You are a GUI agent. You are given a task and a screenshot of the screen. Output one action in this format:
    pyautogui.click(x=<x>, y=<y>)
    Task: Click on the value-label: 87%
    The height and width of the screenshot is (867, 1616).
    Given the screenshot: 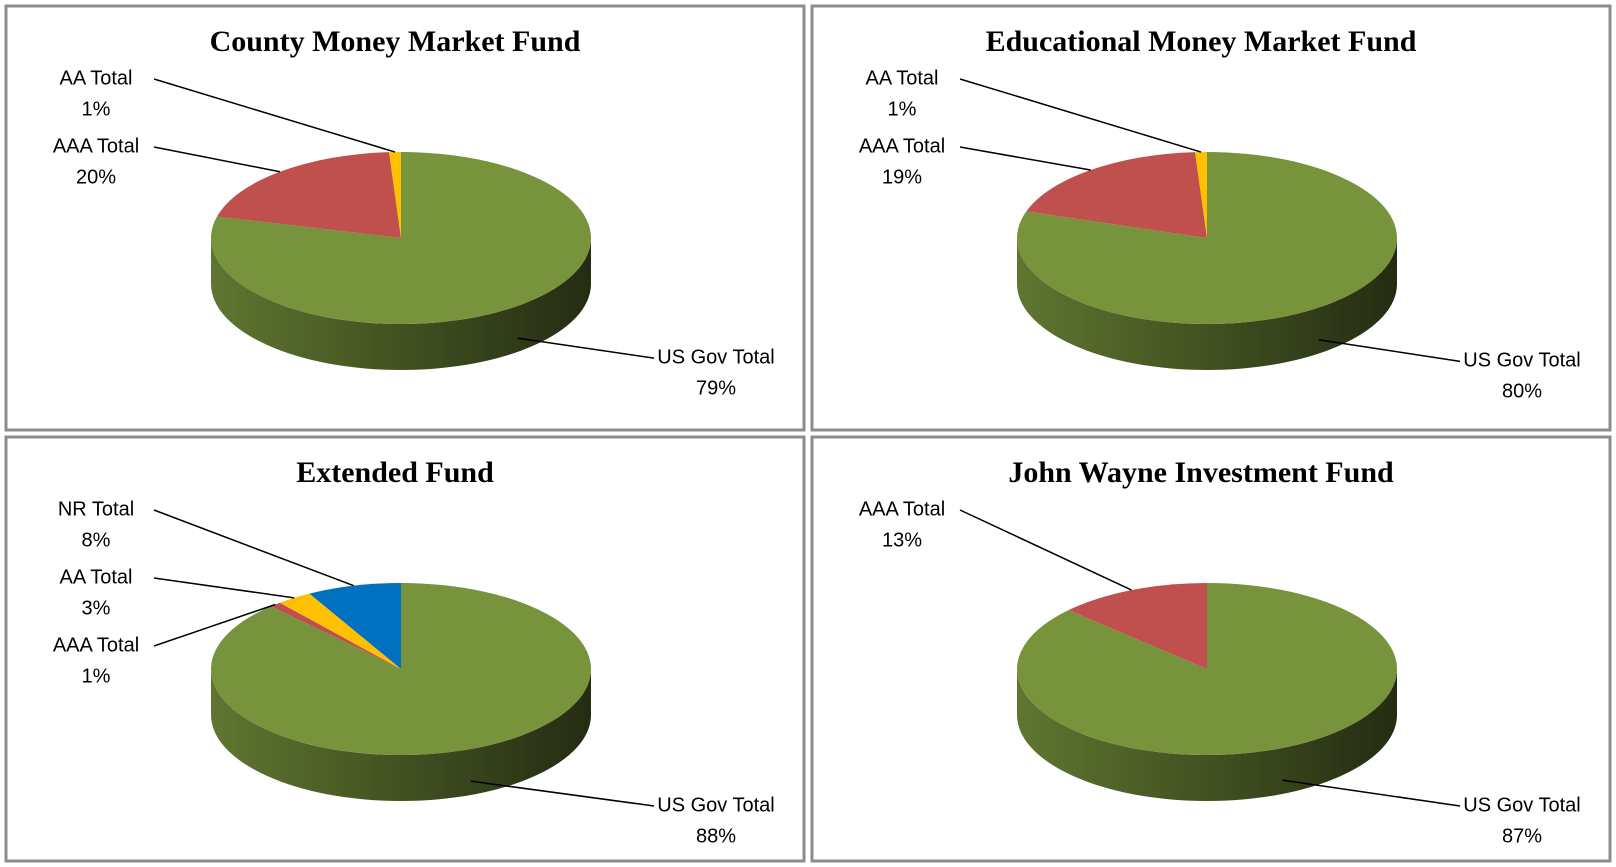 What is the action you would take?
    pyautogui.click(x=1522, y=836)
    